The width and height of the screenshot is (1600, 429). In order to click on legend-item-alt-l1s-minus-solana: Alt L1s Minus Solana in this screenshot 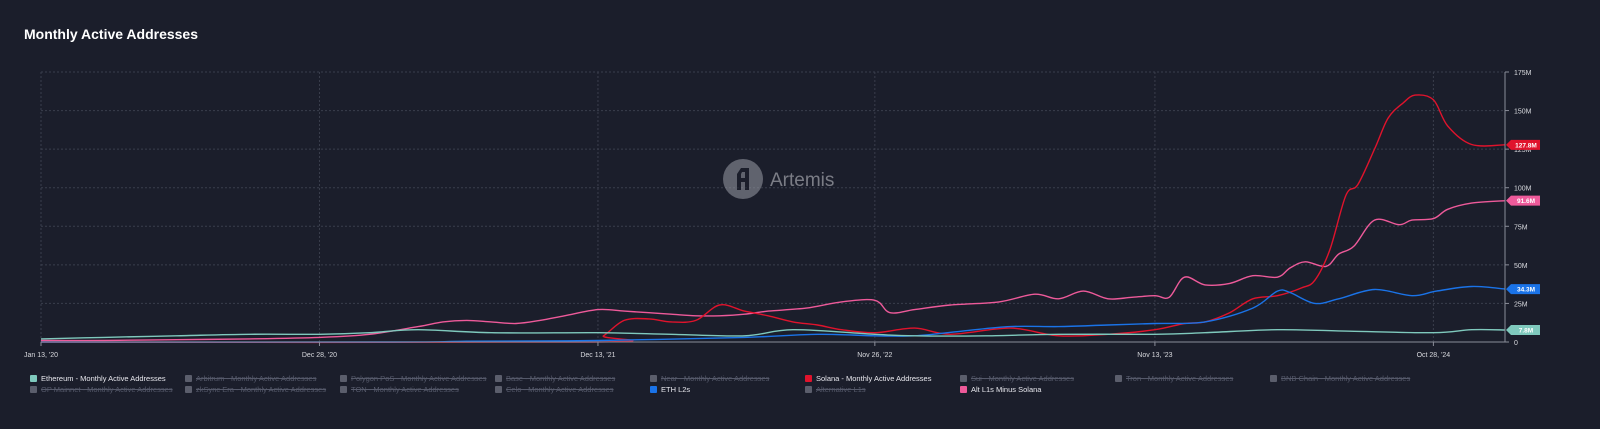, I will do `click(1000, 389)`.